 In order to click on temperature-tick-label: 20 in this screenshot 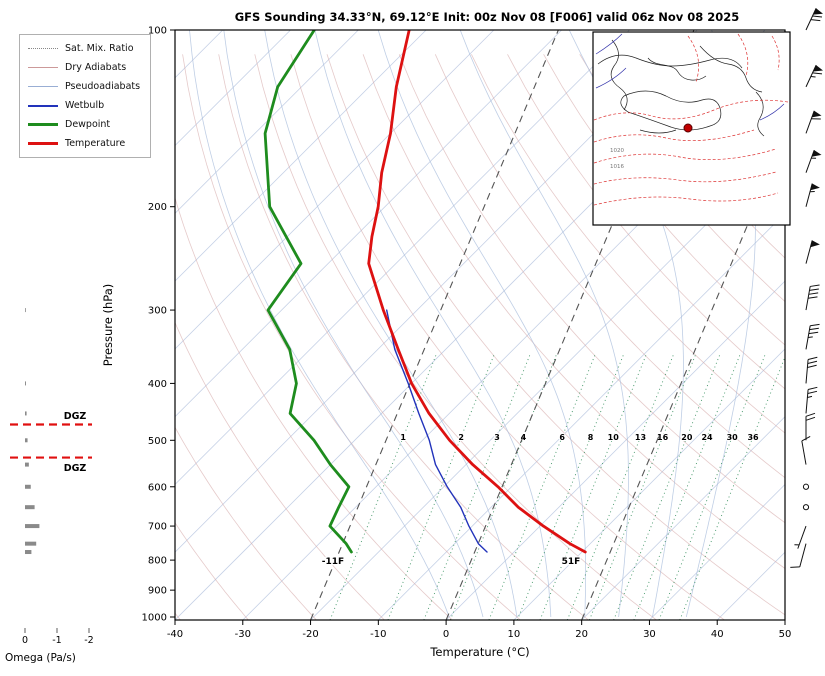, I will do `click(581, 634)`.